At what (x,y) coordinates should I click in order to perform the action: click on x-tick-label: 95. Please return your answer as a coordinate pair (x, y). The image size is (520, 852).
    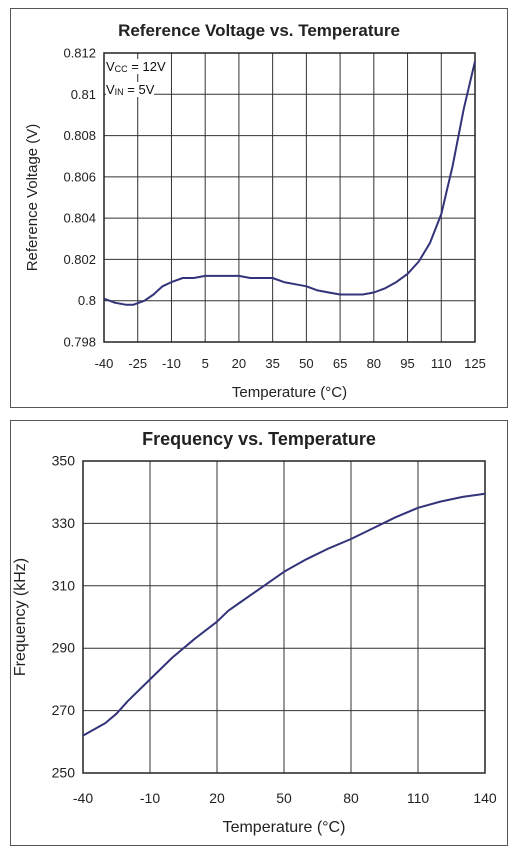
    Looking at the image, I should click on (407, 363).